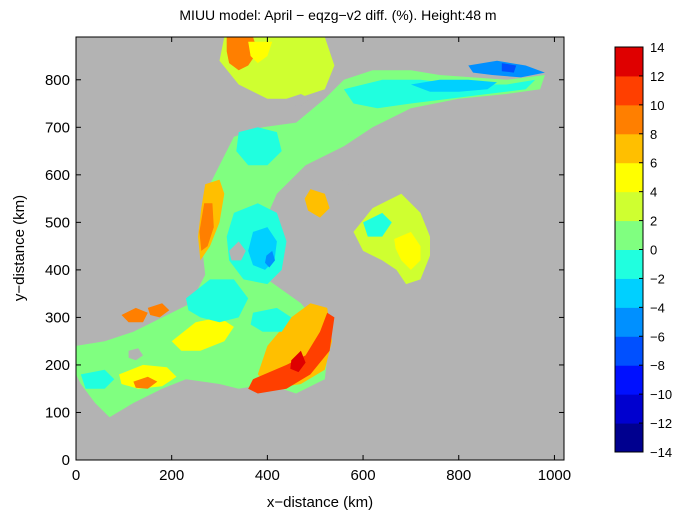 The width and height of the screenshot is (681, 517). I want to click on colorbar-tick-label: 12, so click(657, 76).